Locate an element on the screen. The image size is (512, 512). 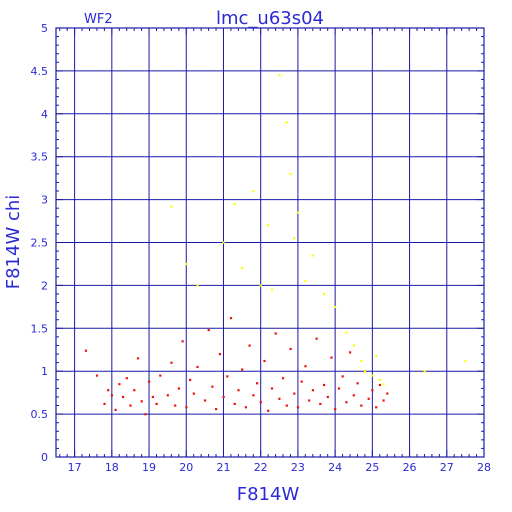
x-tick-label: 26 is located at coordinates (410, 467).